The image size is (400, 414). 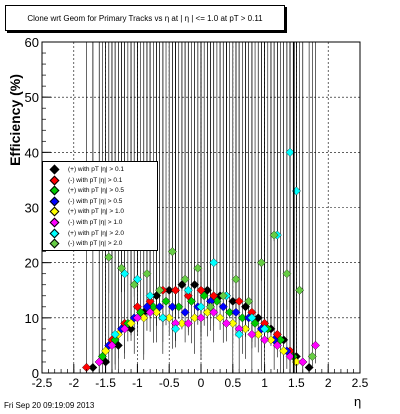 What do you see at coordinates (264, 383) in the screenshot?
I see `x-tick-label: 1` at bounding box center [264, 383].